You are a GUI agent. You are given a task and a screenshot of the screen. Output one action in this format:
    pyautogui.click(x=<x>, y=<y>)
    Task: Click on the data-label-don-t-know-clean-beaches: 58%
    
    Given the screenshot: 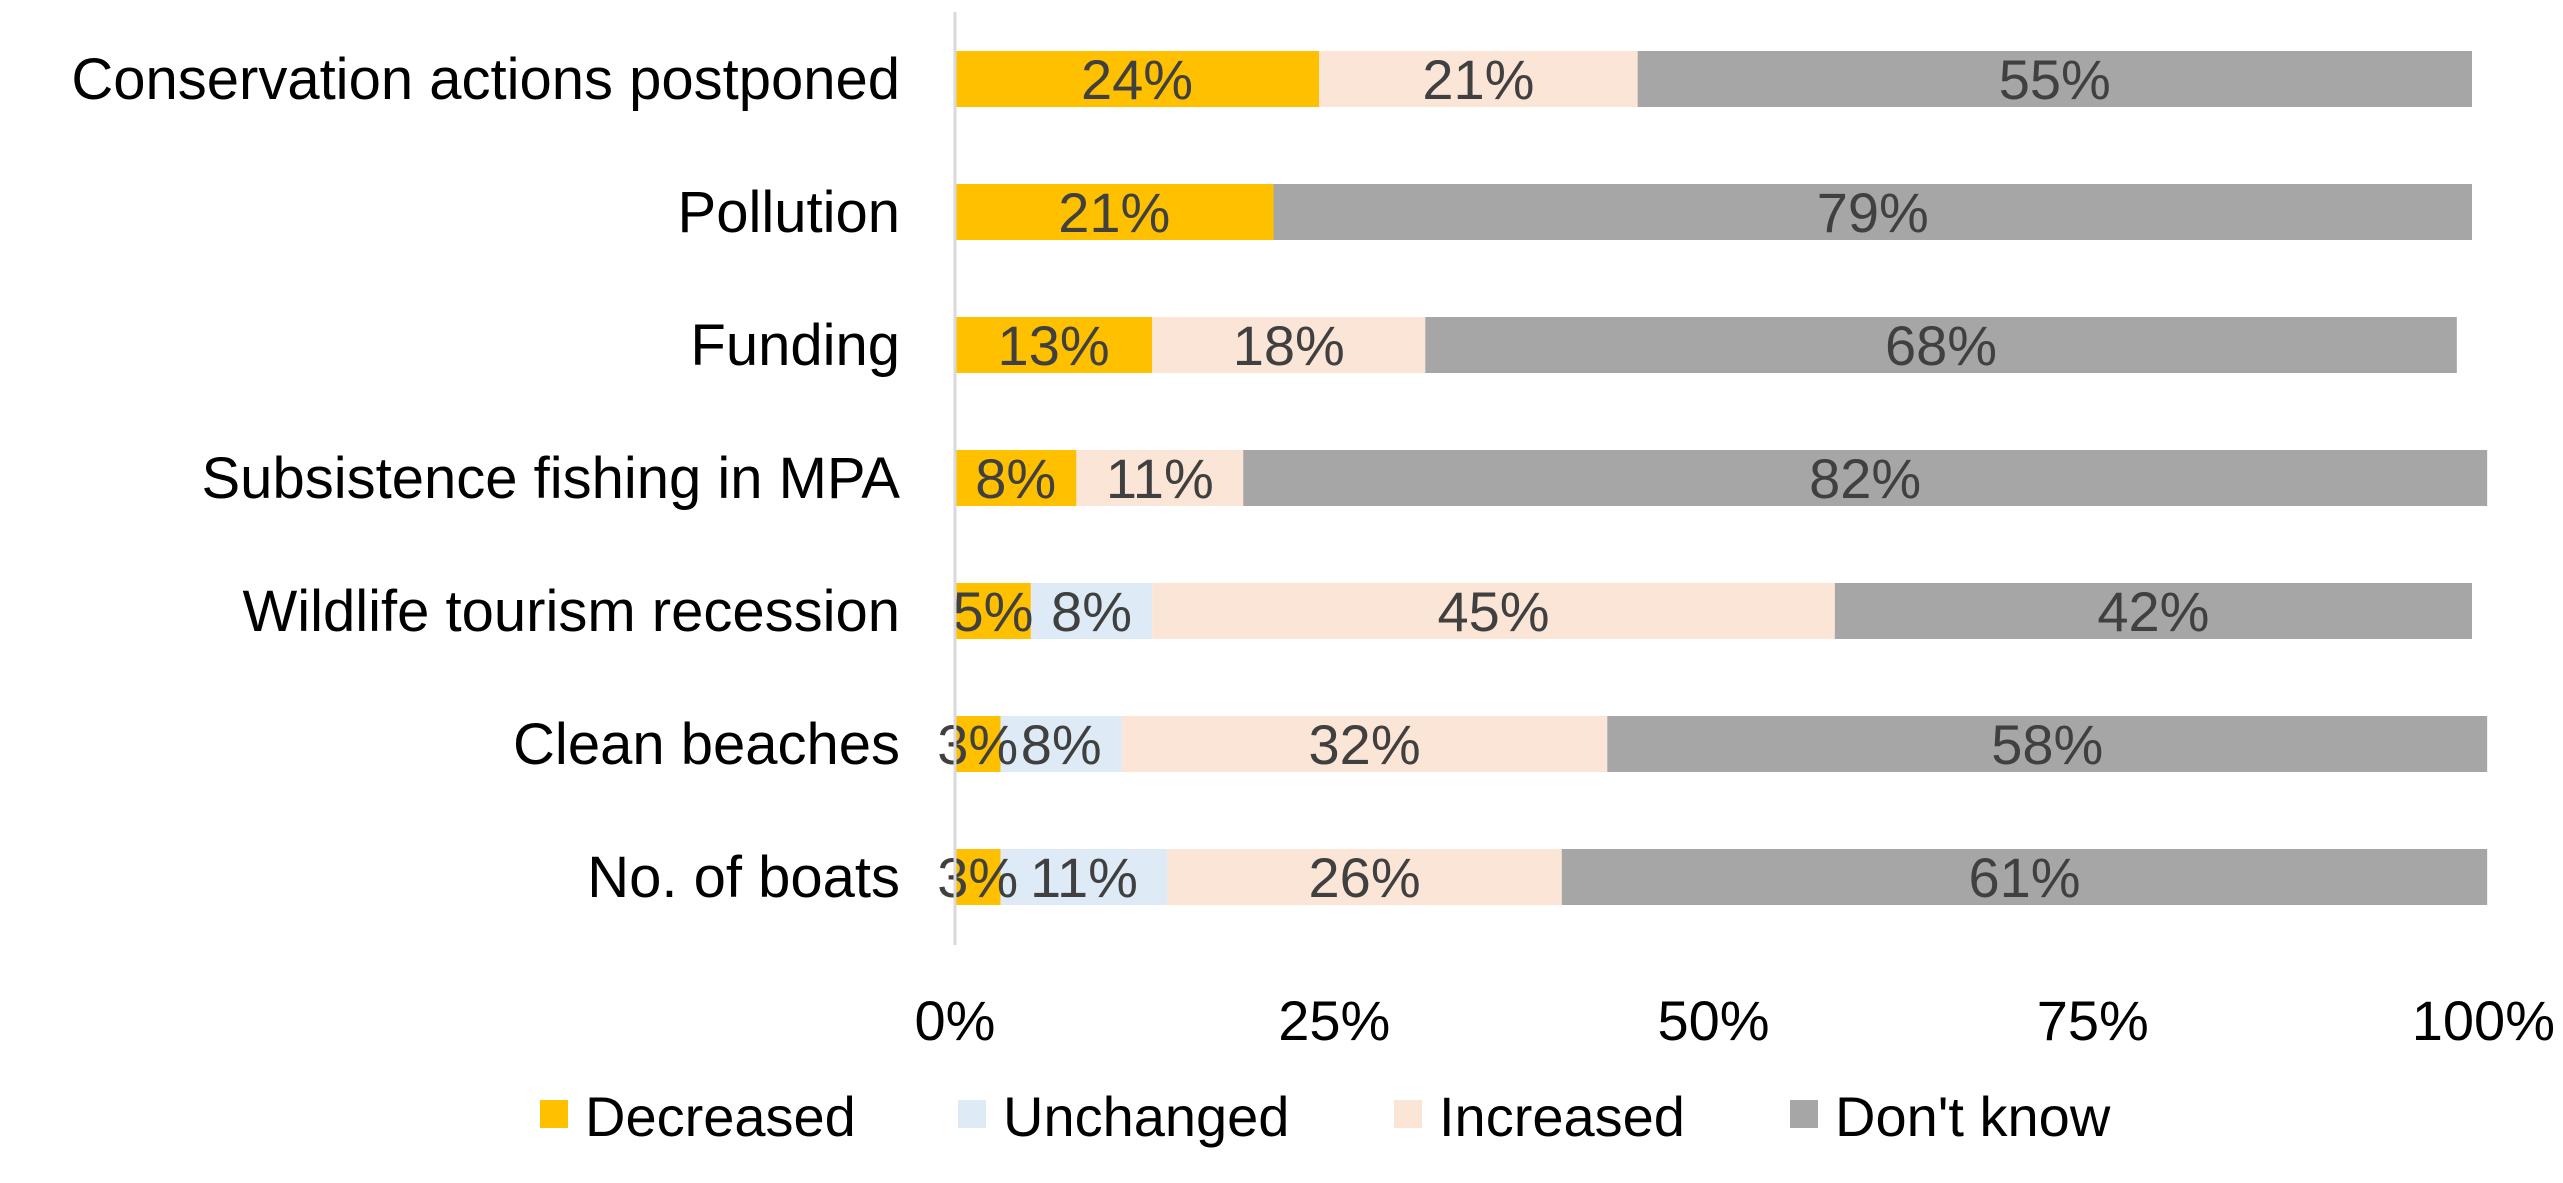 What is the action you would take?
    pyautogui.click(x=2047, y=744)
    